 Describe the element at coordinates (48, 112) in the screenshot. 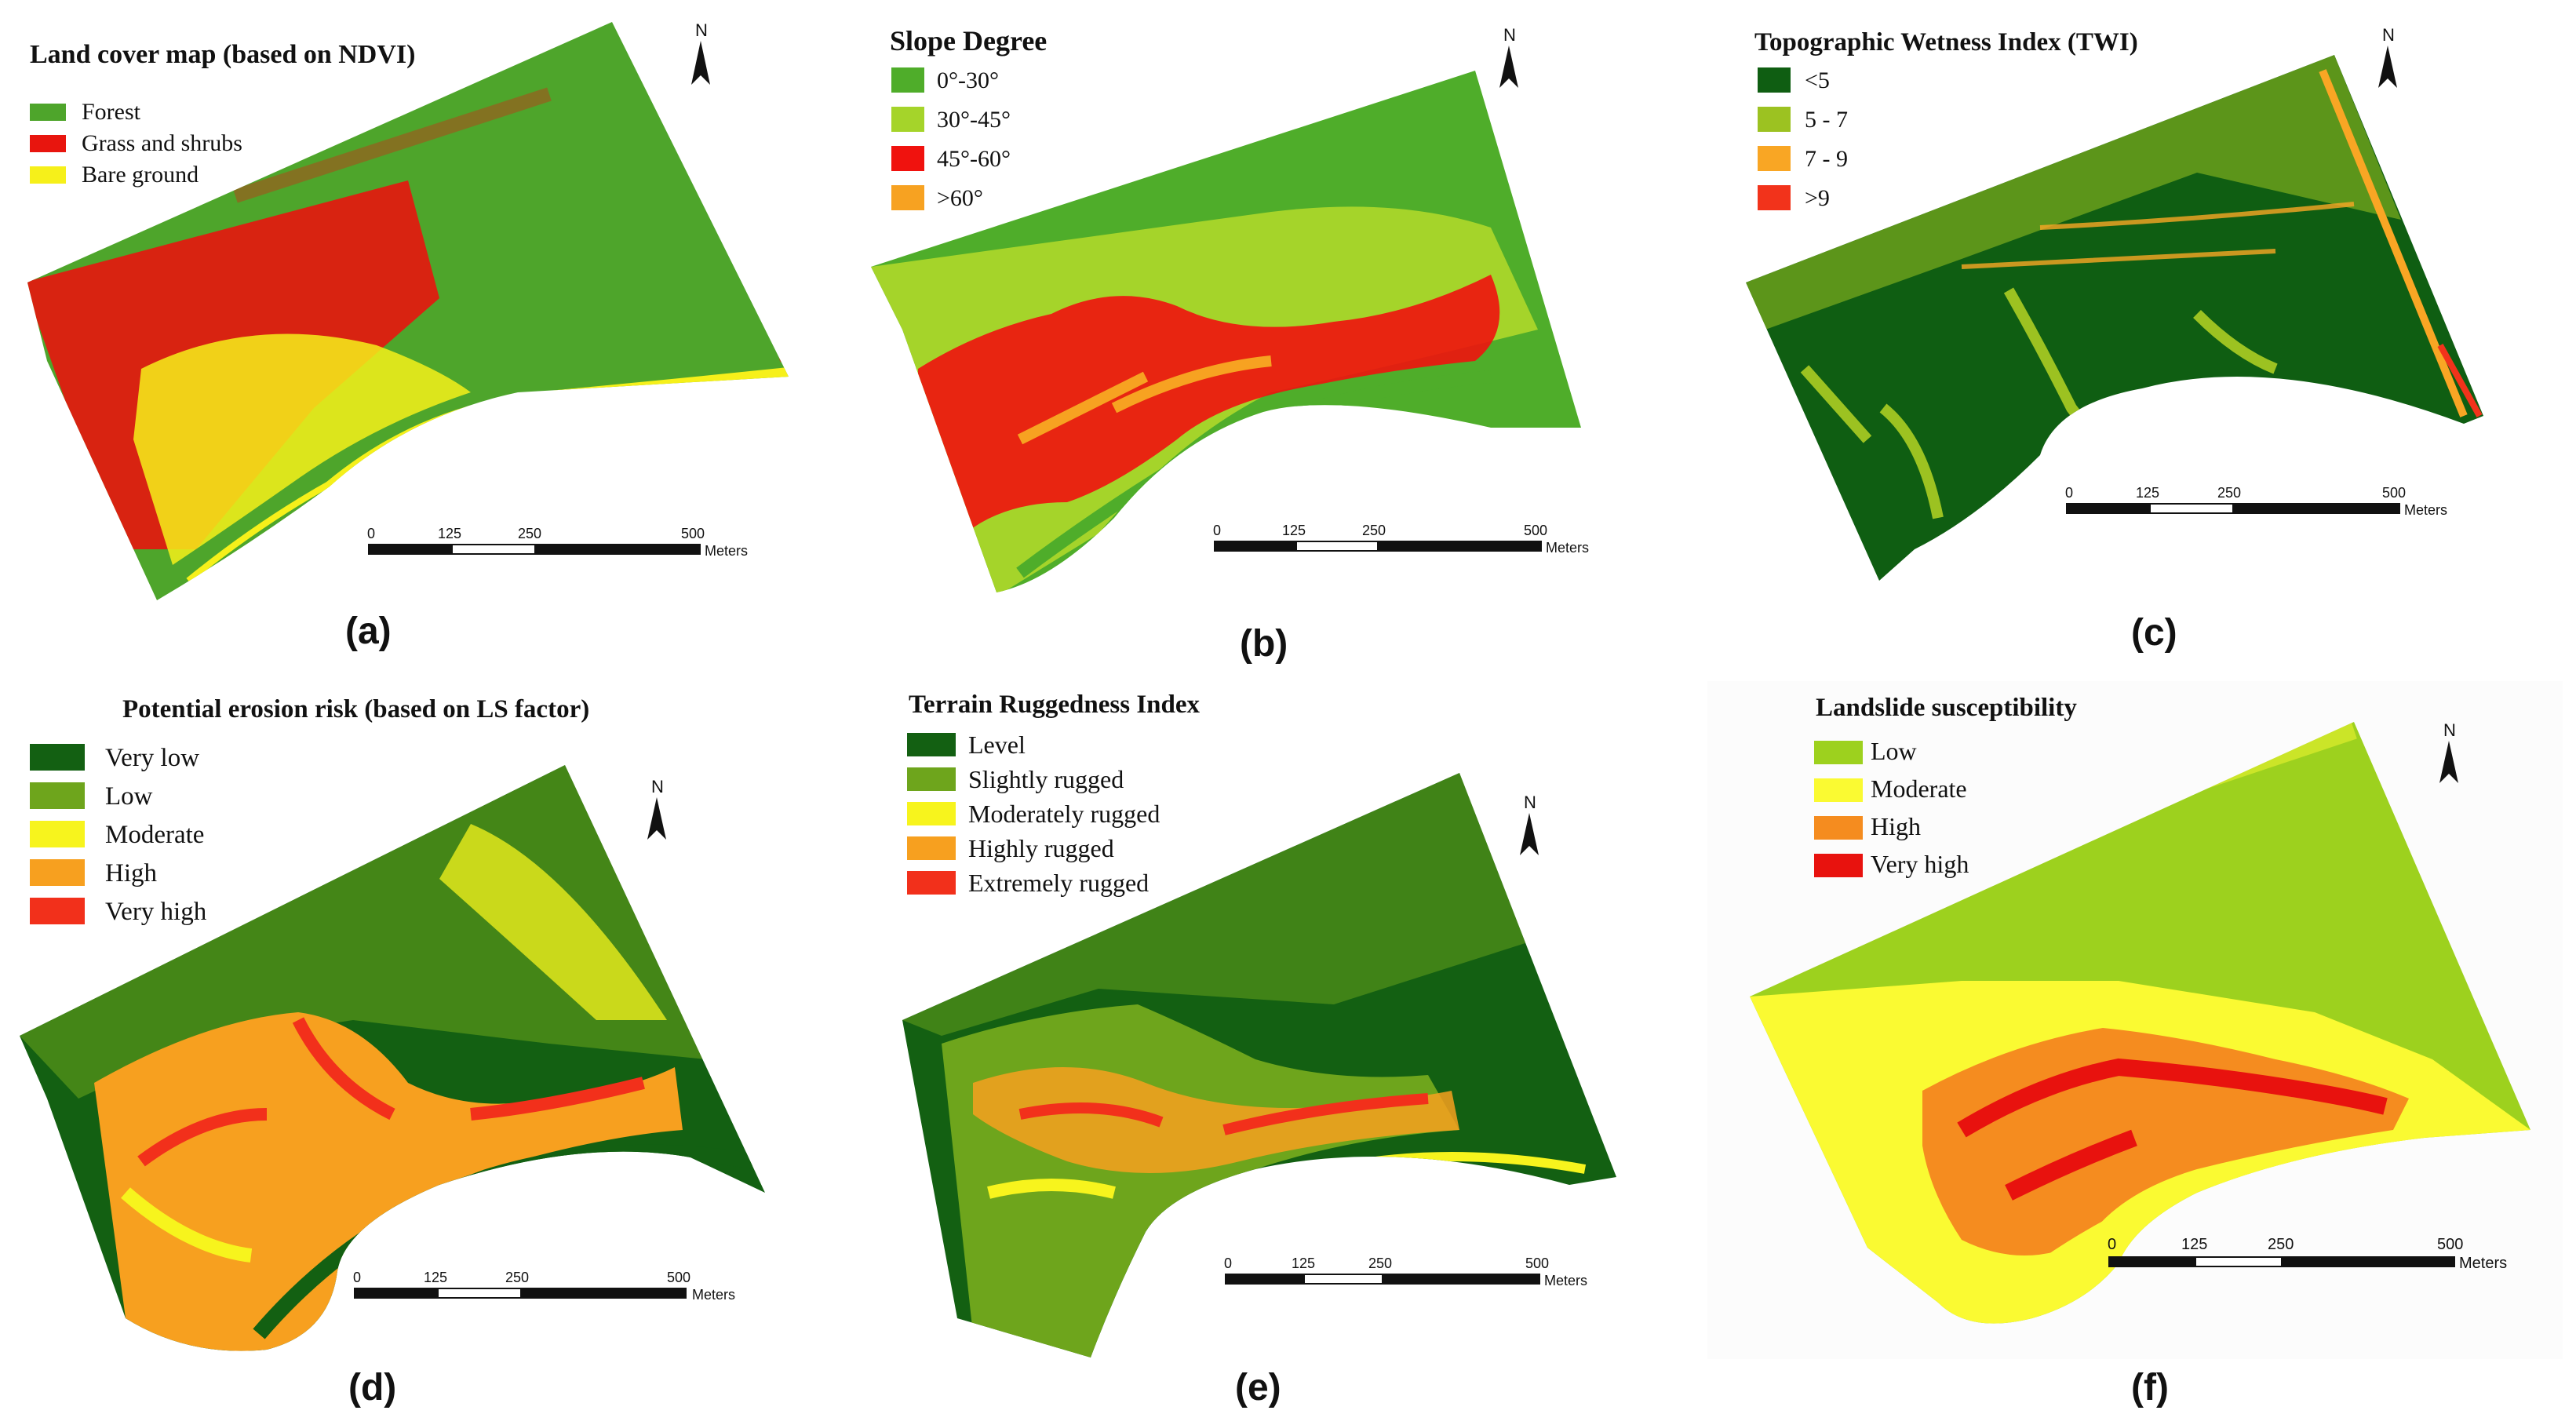

I see `legend-swatch-forest` at that location.